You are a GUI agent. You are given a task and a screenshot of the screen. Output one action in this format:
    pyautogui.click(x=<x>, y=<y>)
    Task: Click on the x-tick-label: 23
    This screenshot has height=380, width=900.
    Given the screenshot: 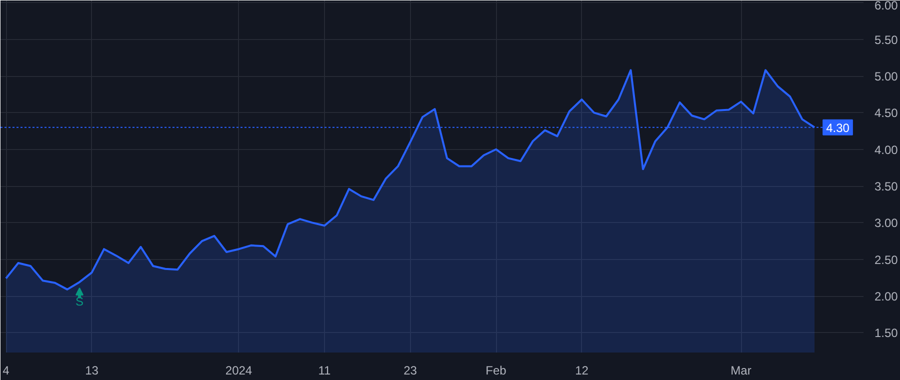 What is the action you would take?
    pyautogui.click(x=411, y=371)
    